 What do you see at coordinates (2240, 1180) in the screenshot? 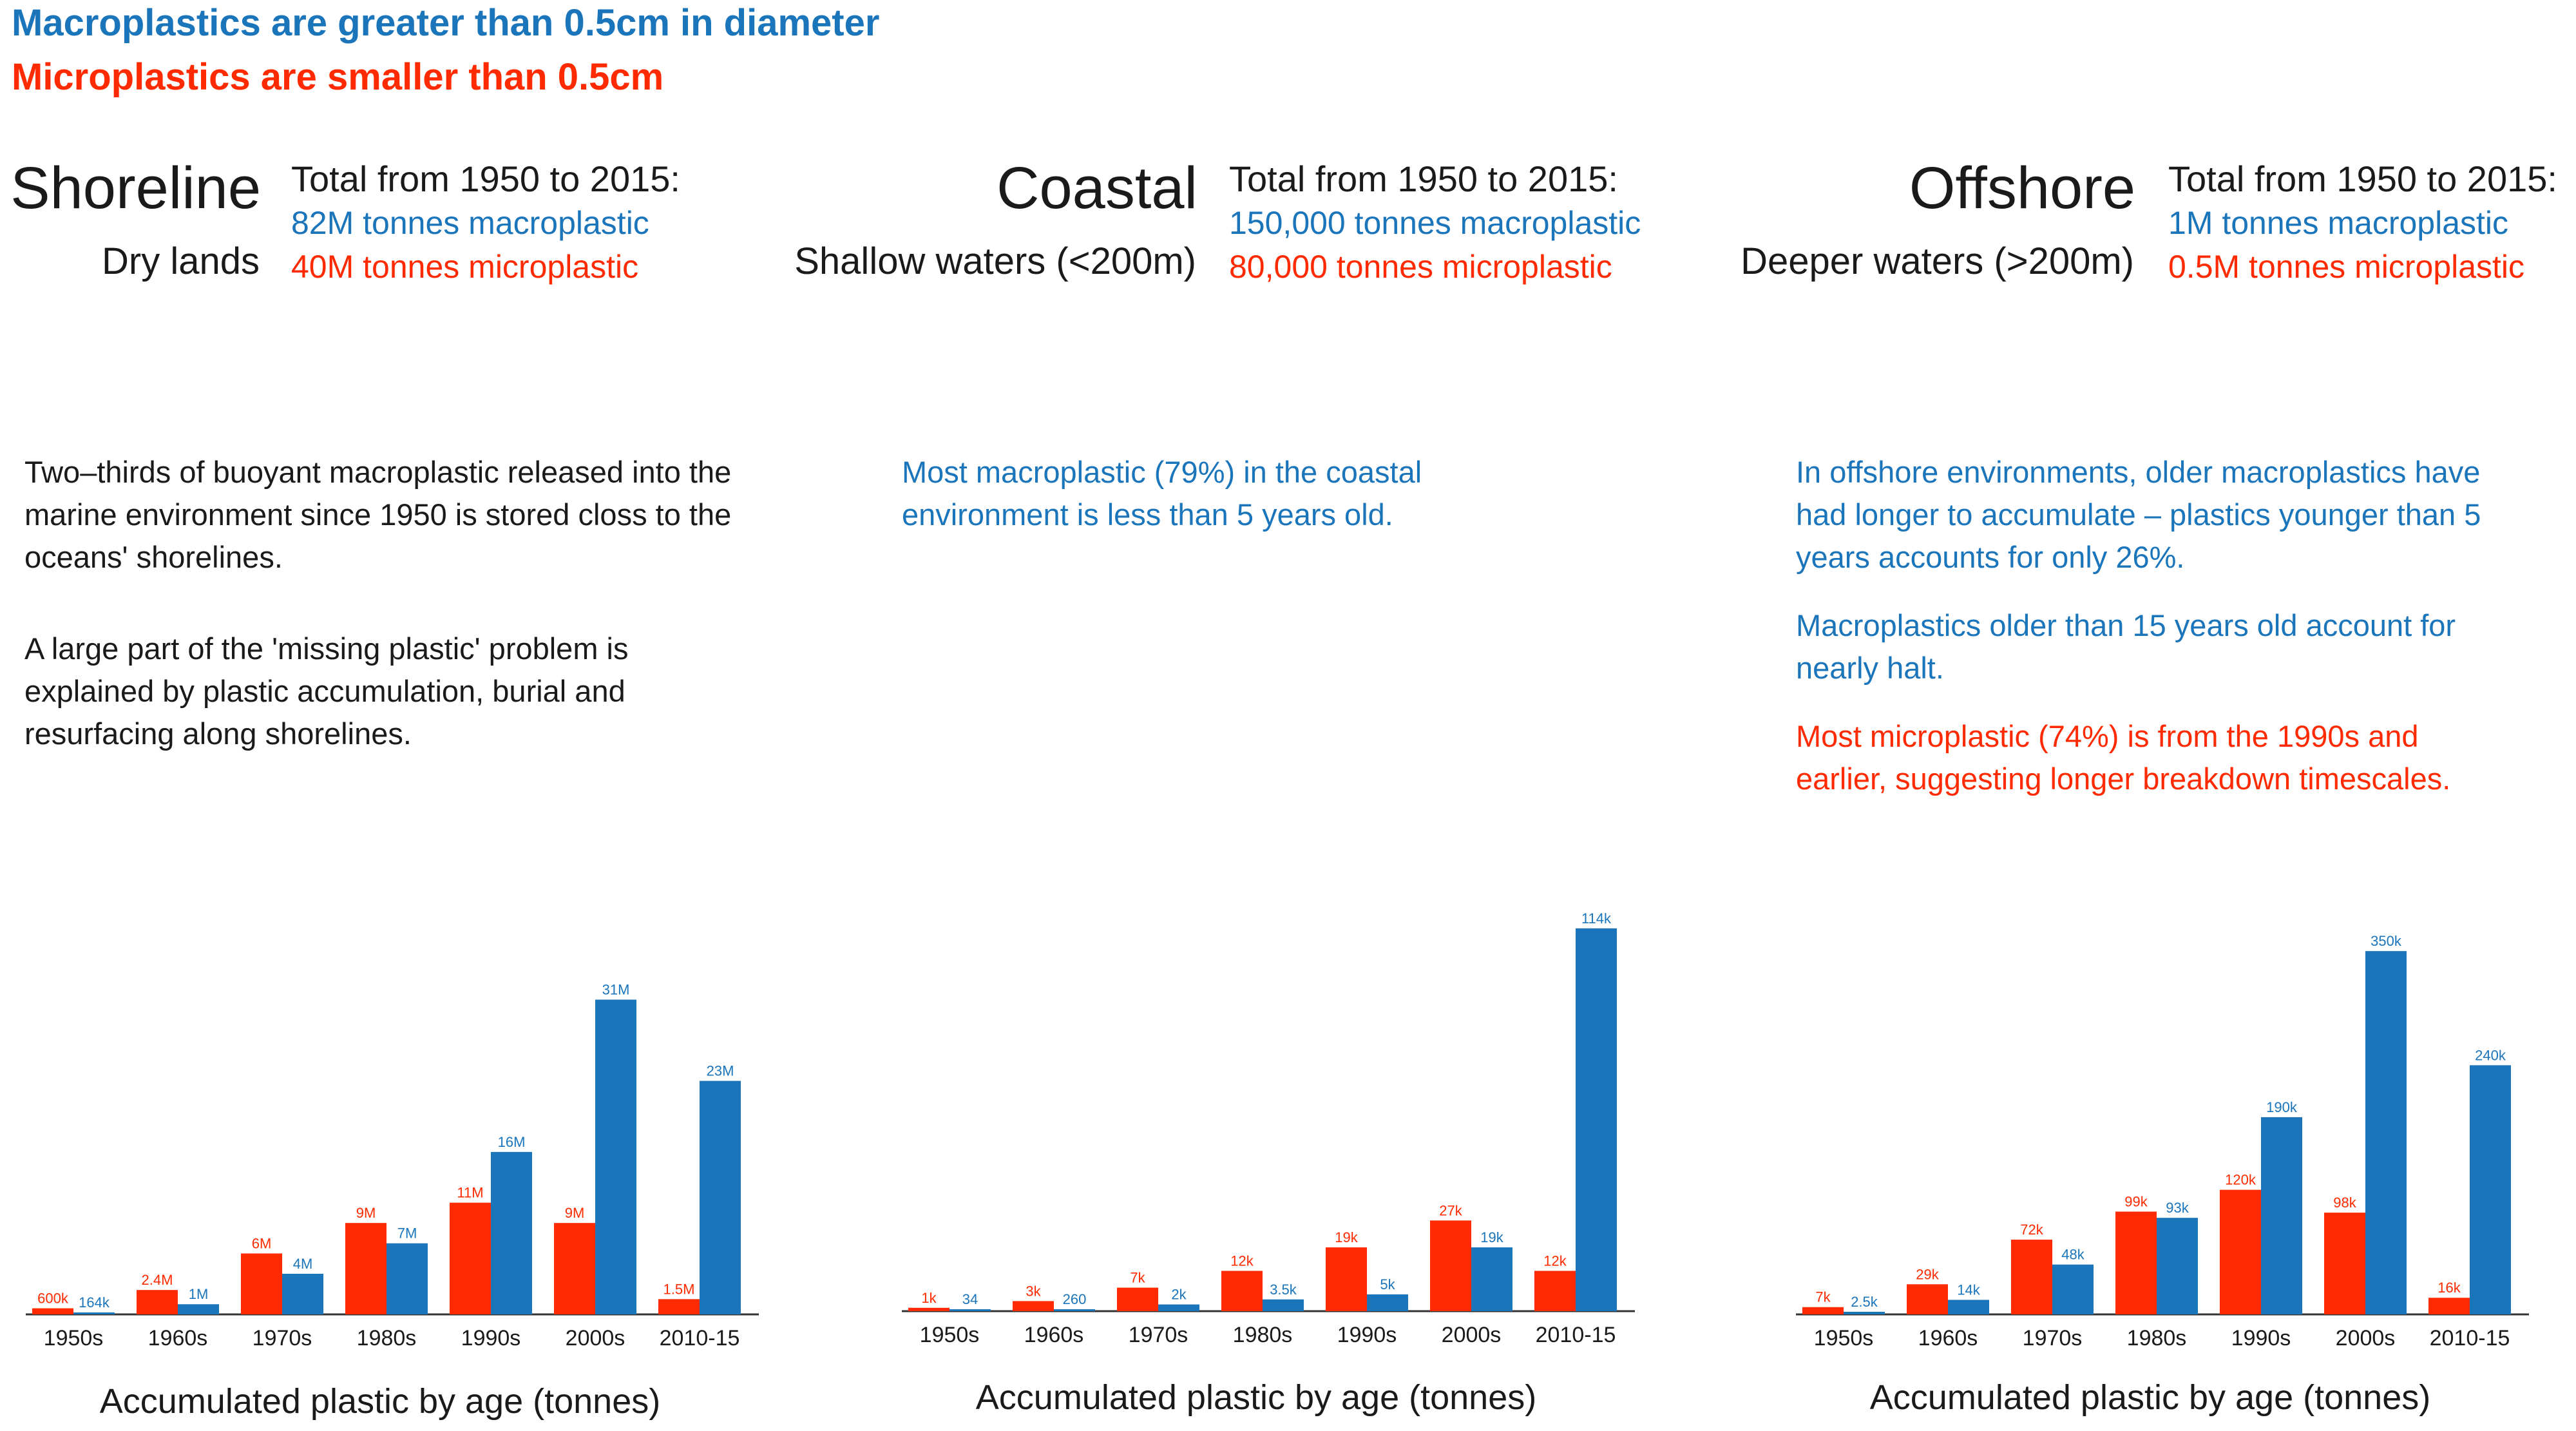
I see `value-label-micro-1990s: 120k` at bounding box center [2240, 1180].